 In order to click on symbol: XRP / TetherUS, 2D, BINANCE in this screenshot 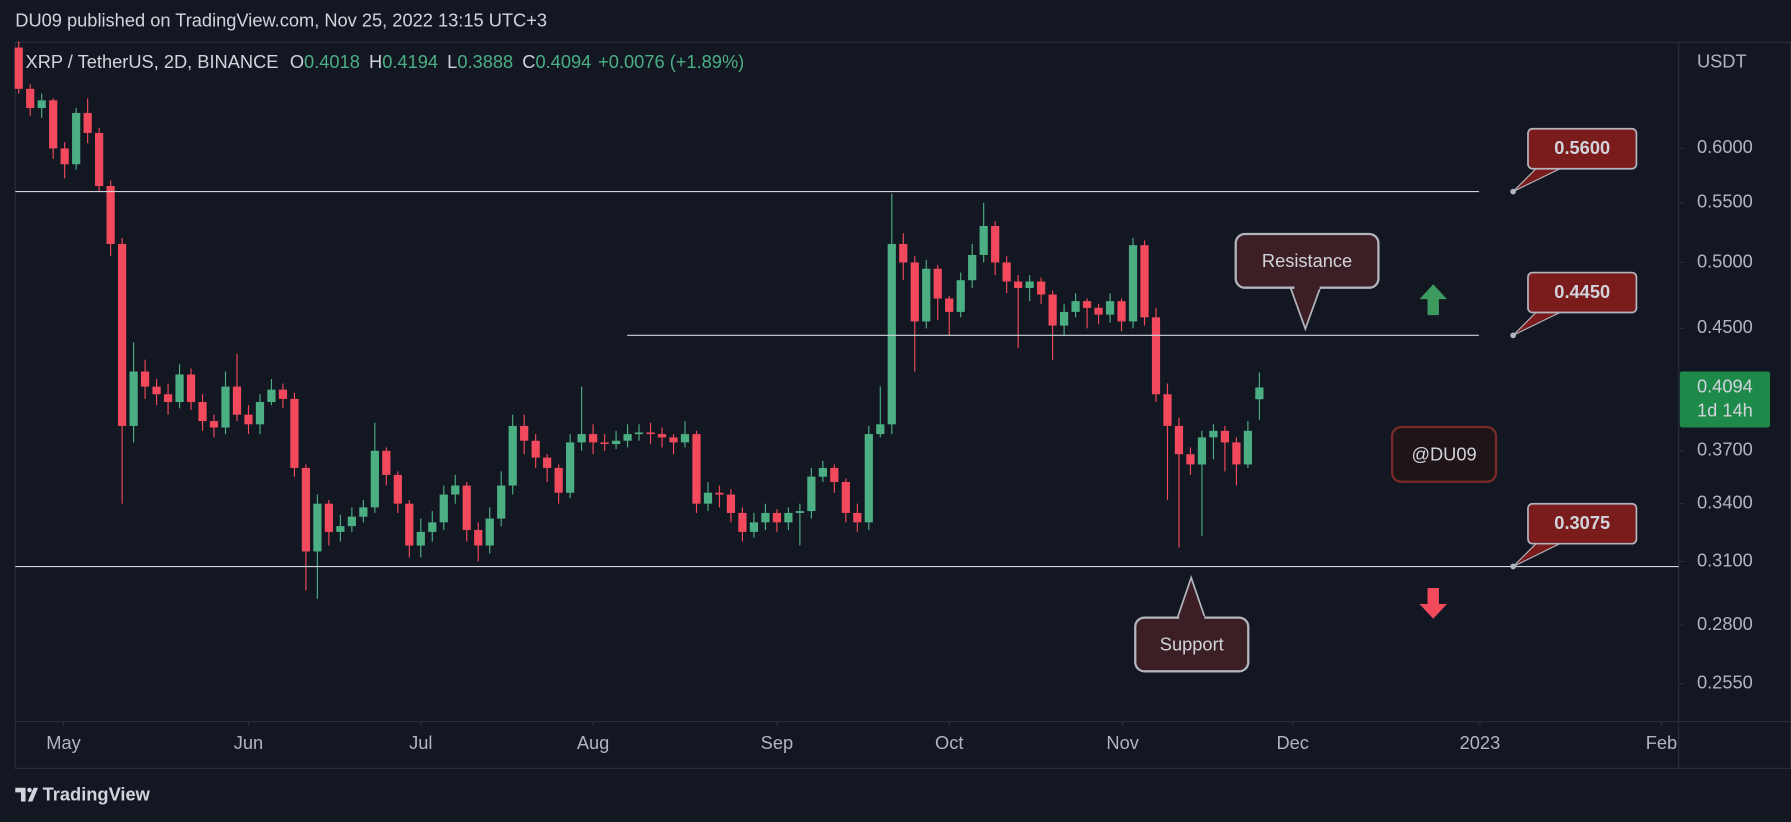, I will do `click(152, 61)`.